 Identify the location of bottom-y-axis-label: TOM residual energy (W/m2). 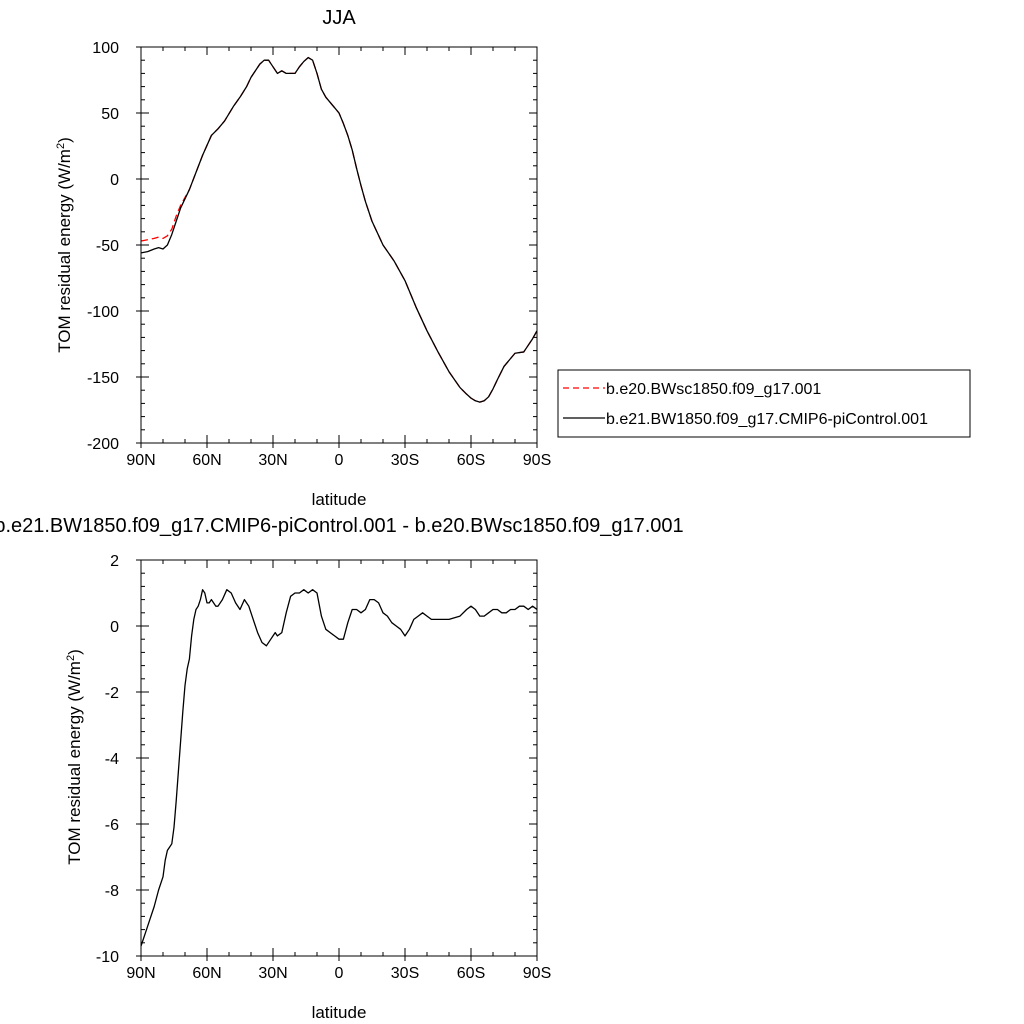
(74, 757).